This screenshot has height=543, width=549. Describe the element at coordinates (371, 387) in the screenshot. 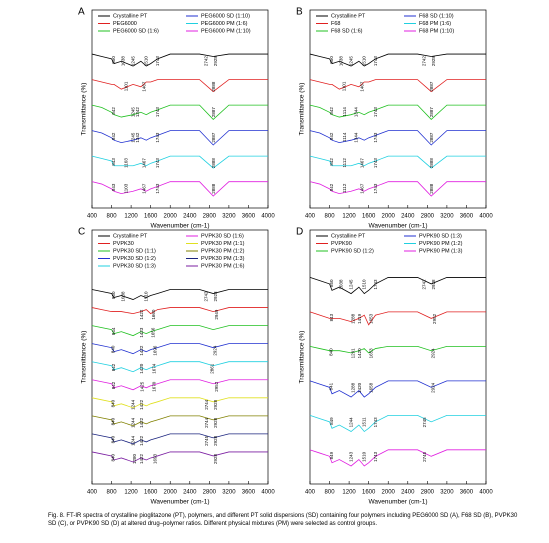

I see `peak-label: 1658` at that location.